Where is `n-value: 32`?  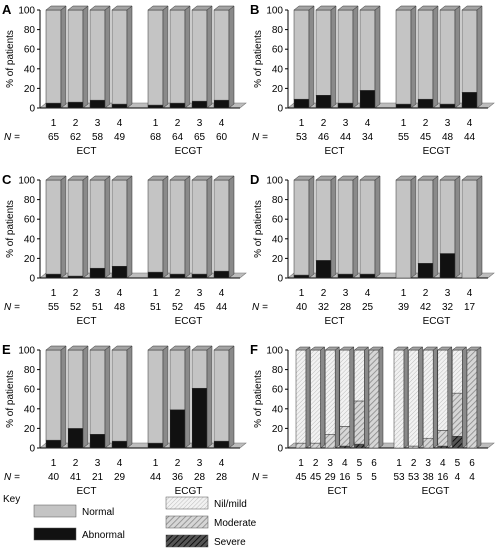
n-value: 32 is located at coordinates (448, 307).